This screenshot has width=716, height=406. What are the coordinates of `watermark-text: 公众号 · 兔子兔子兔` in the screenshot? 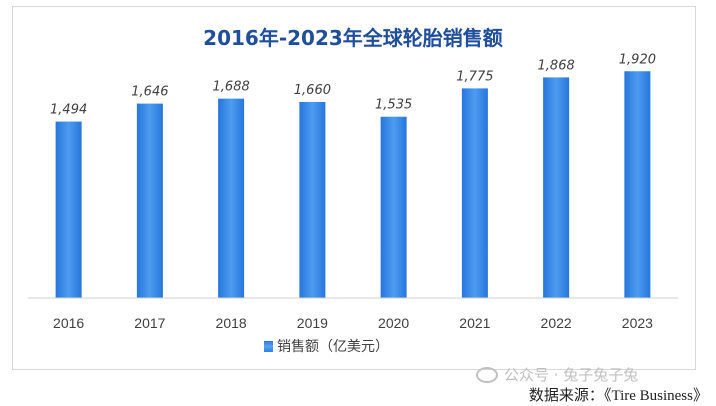 It's located at (571, 375).